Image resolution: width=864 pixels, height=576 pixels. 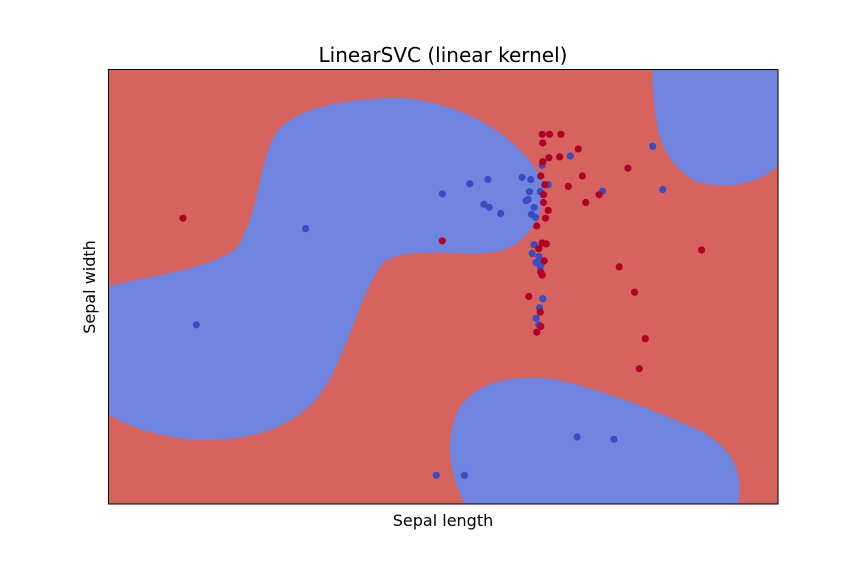 I want to click on x-axis-label: Sepal length, so click(x=443, y=520).